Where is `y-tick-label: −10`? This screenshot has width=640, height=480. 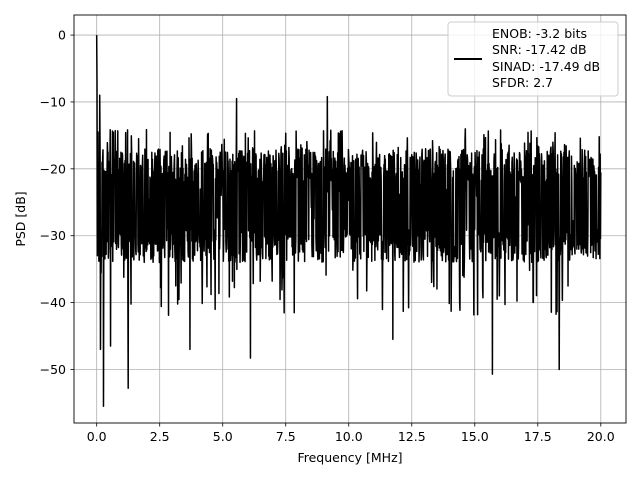
y-tick-label: −10 is located at coordinates (53, 101).